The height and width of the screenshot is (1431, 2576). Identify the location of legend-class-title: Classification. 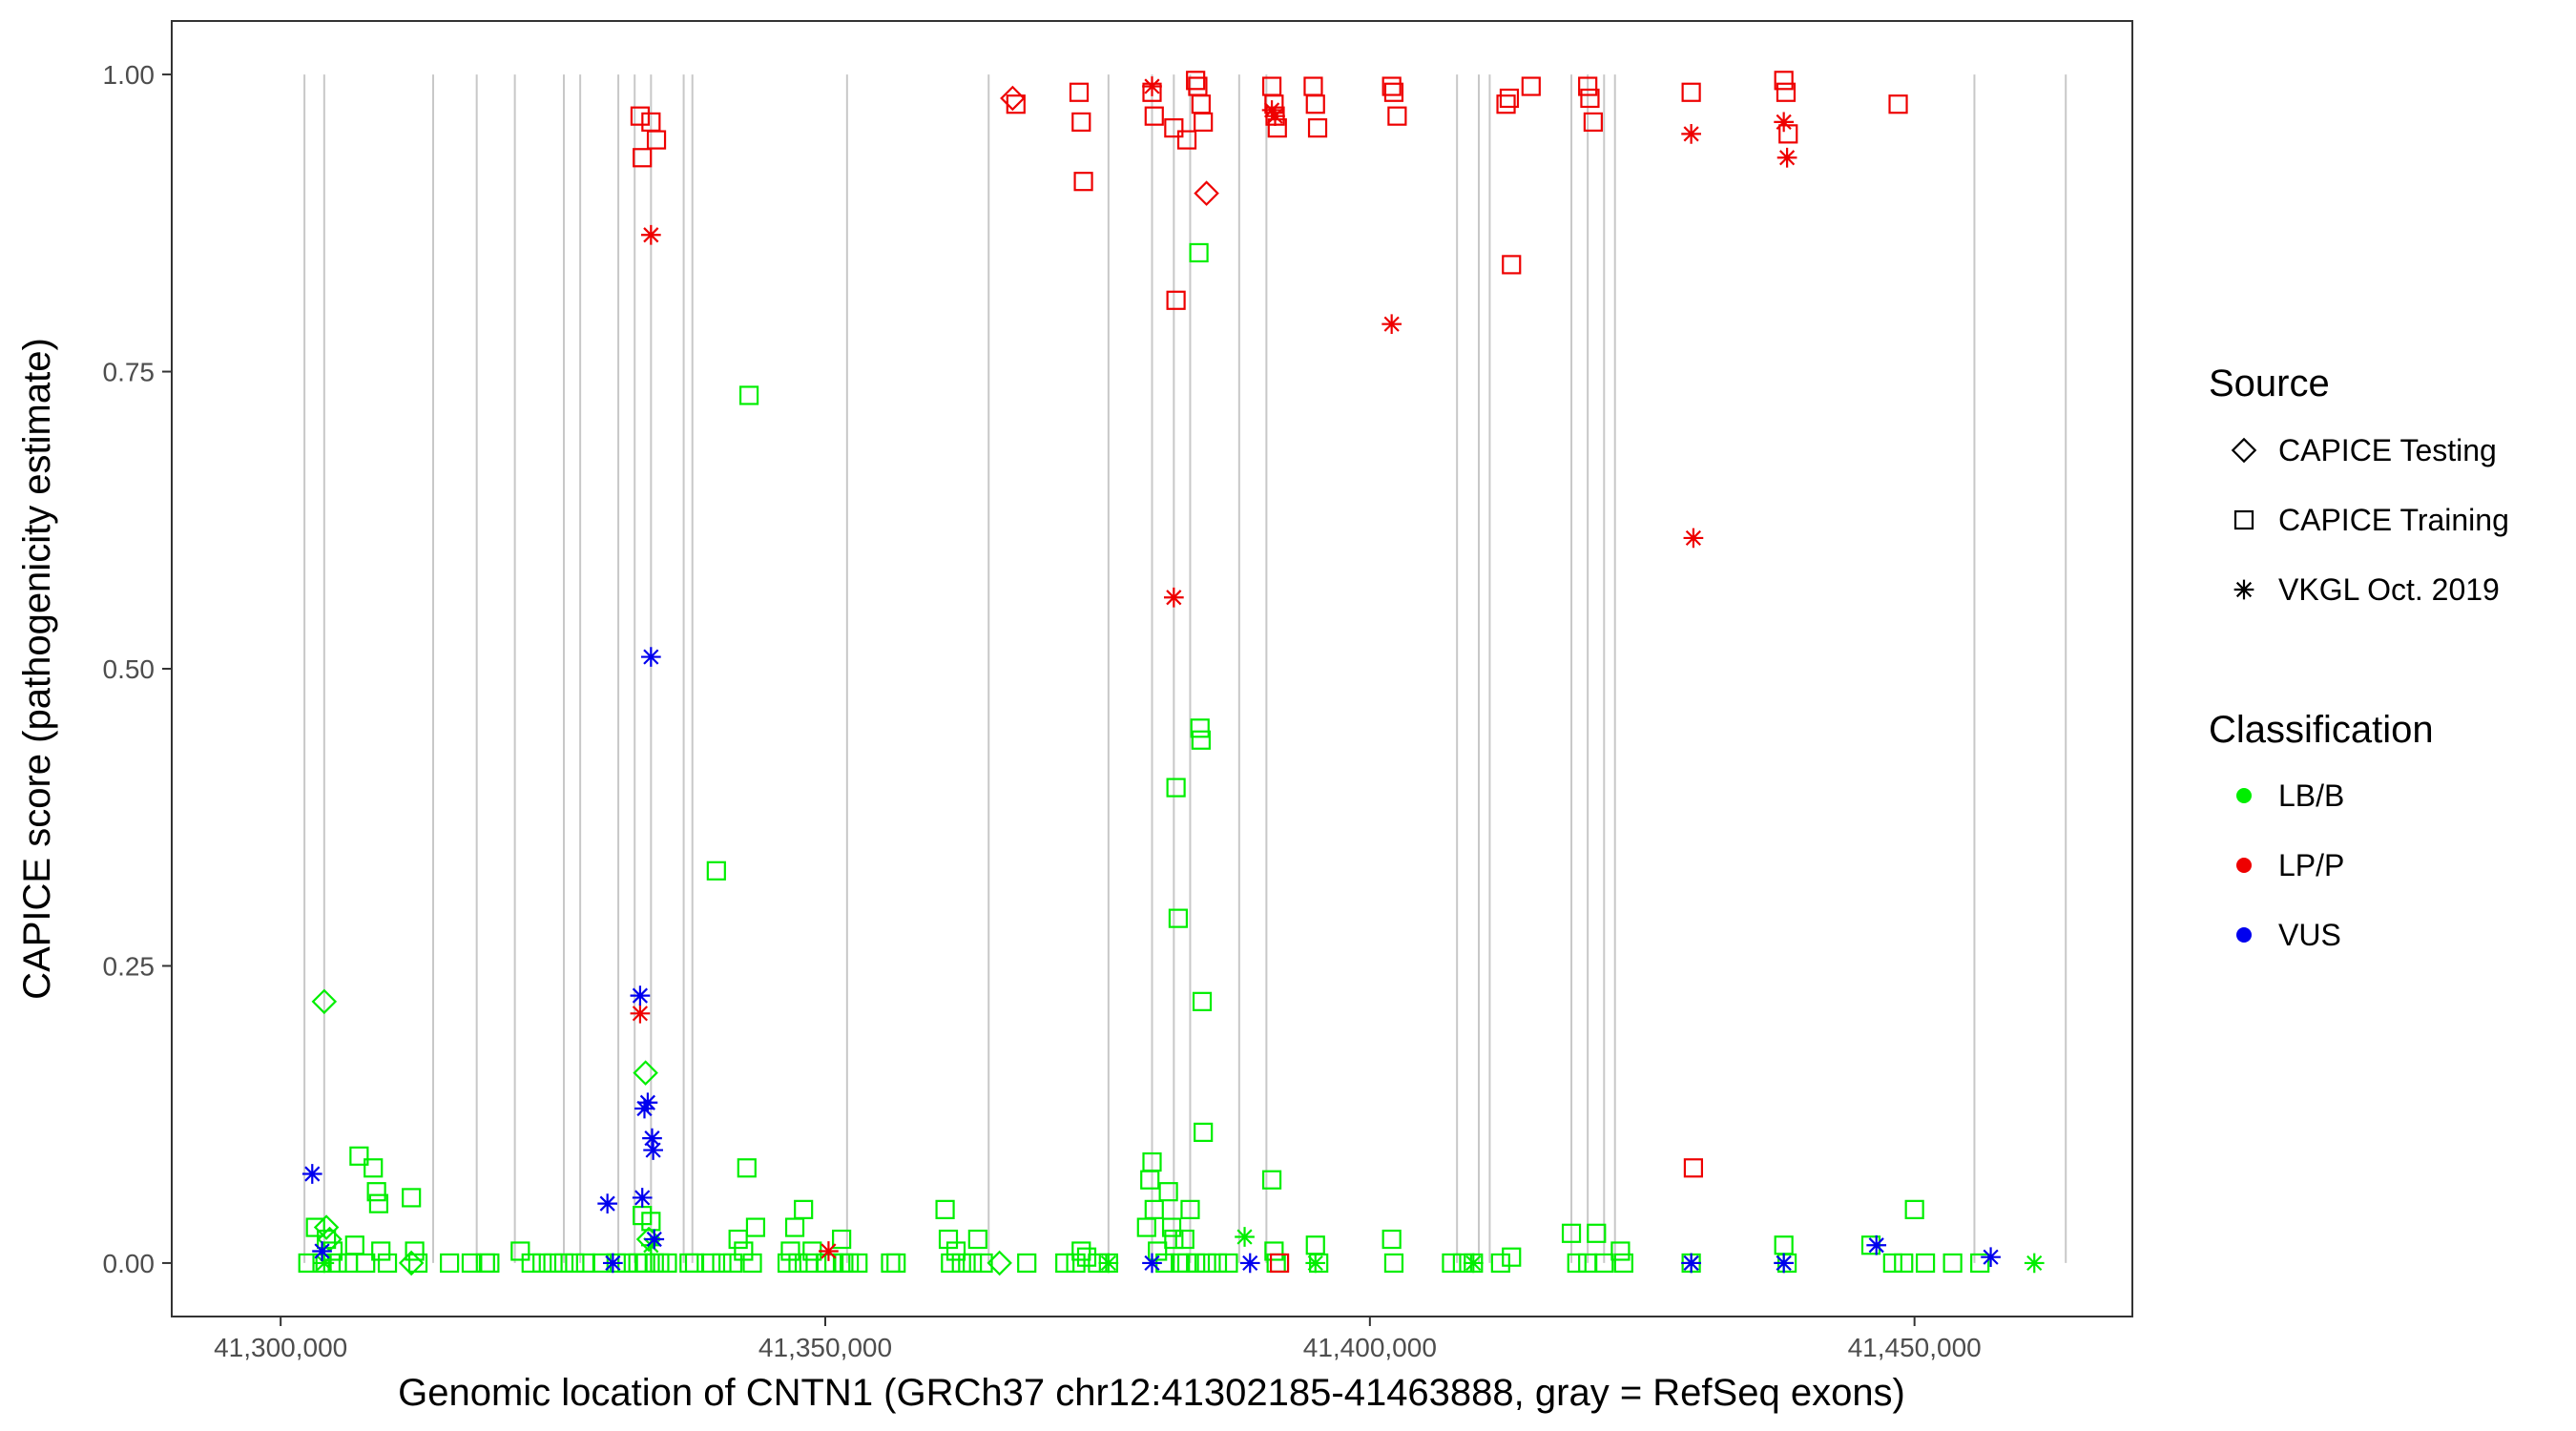
(2321, 730).